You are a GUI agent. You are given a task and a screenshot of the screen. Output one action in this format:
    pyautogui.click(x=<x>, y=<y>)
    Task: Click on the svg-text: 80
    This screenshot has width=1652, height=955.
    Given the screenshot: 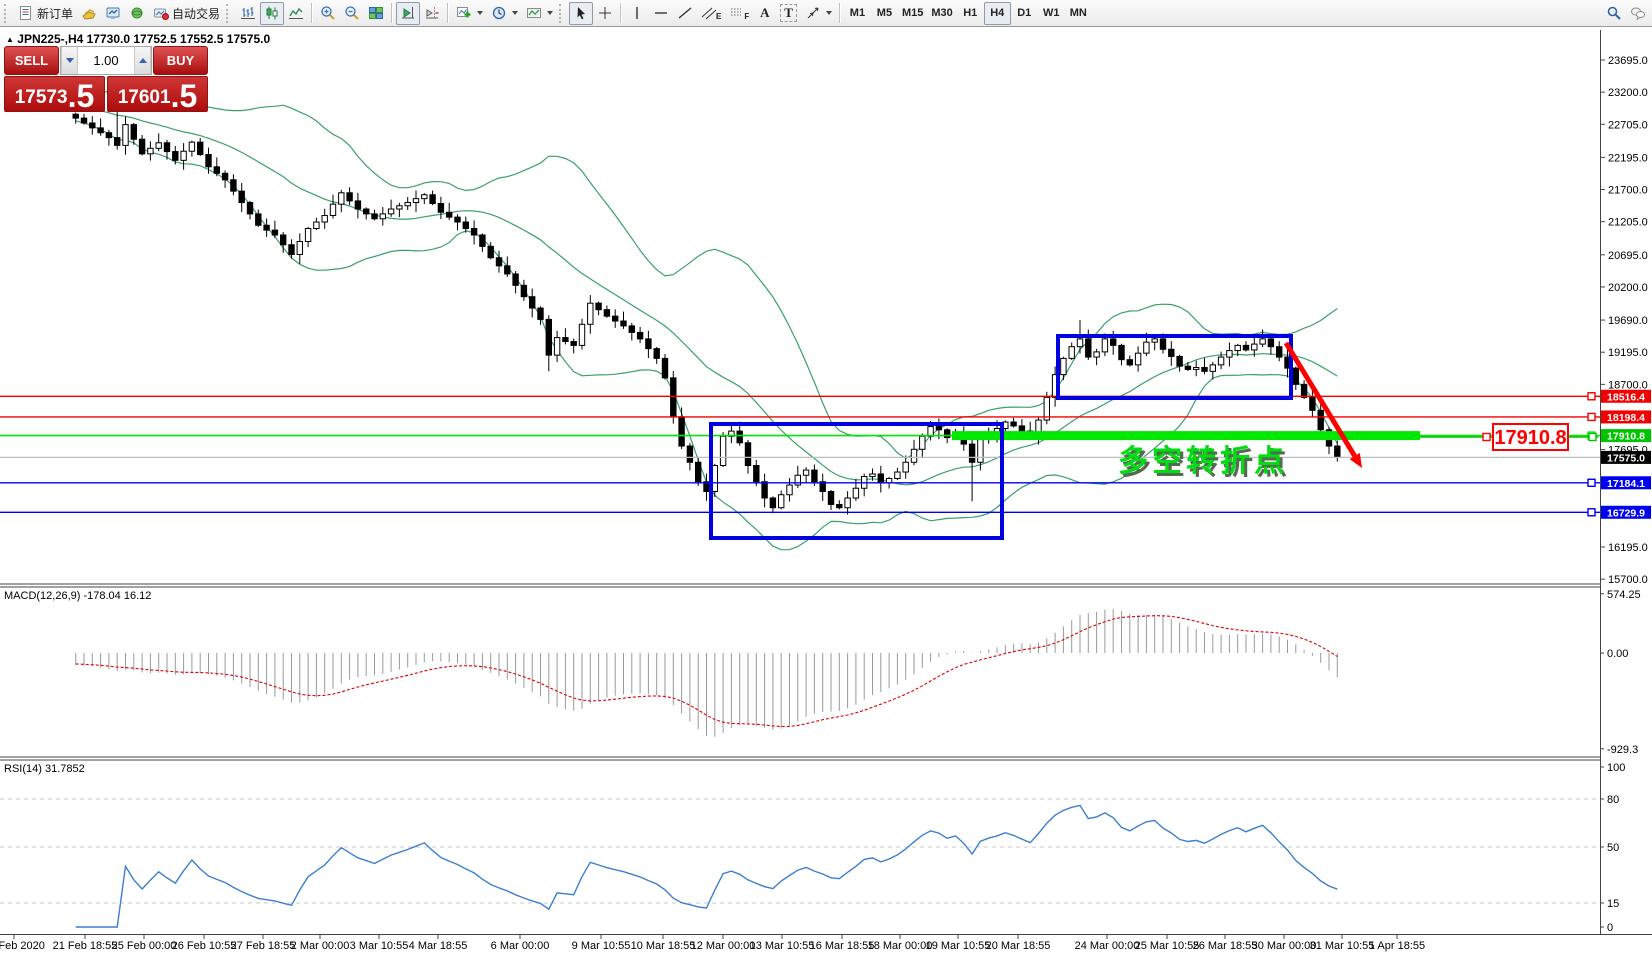 What is the action you would take?
    pyautogui.click(x=1613, y=800)
    